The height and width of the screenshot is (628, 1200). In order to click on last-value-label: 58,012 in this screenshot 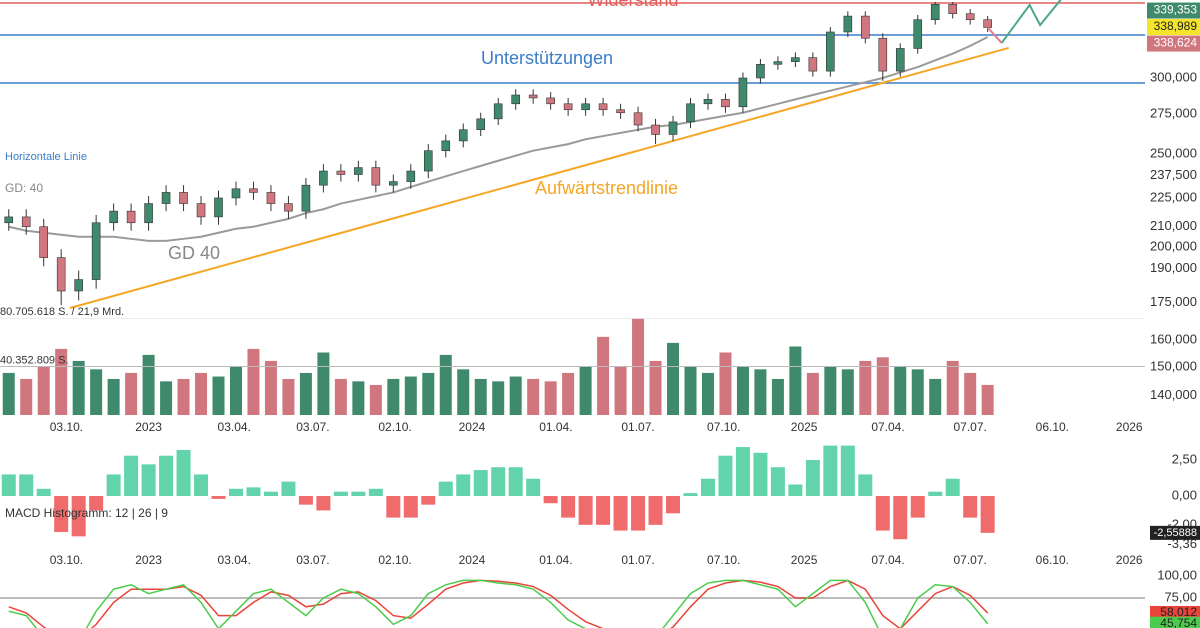, I will do `click(1178, 612)`.